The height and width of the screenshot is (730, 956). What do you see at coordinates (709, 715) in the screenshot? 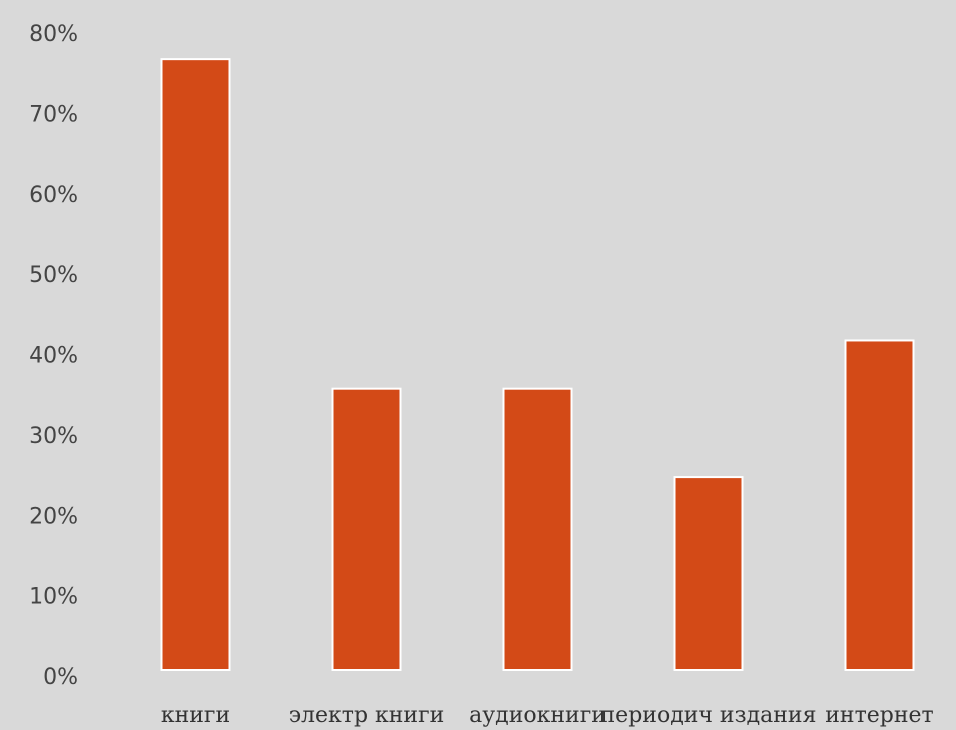
I see `x-tick-label: периодич издания` at bounding box center [709, 715].